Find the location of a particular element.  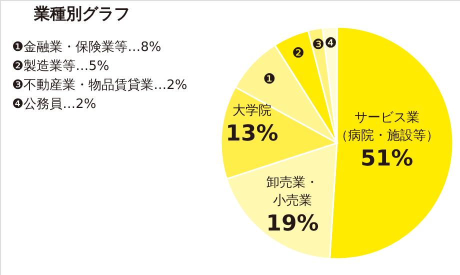

data-label: 19% is located at coordinates (292, 224).